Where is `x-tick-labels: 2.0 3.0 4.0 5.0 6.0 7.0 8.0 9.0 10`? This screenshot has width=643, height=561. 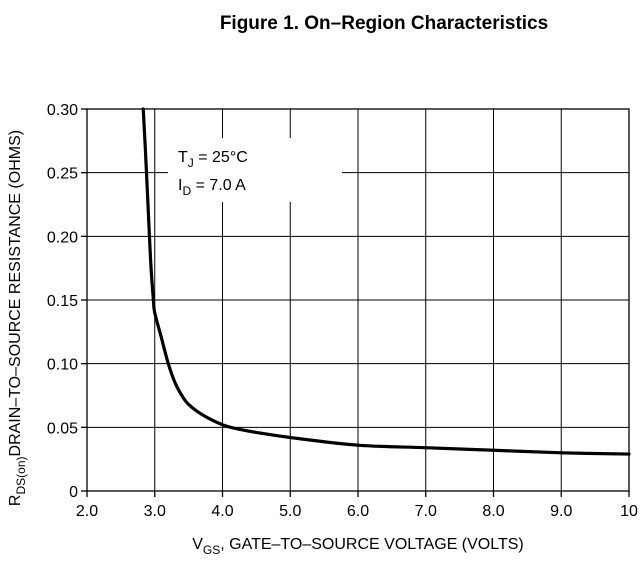
x-tick-labels: 2.0 3.0 4.0 5.0 6.0 7.0 8.0 9.0 10 is located at coordinates (357, 511).